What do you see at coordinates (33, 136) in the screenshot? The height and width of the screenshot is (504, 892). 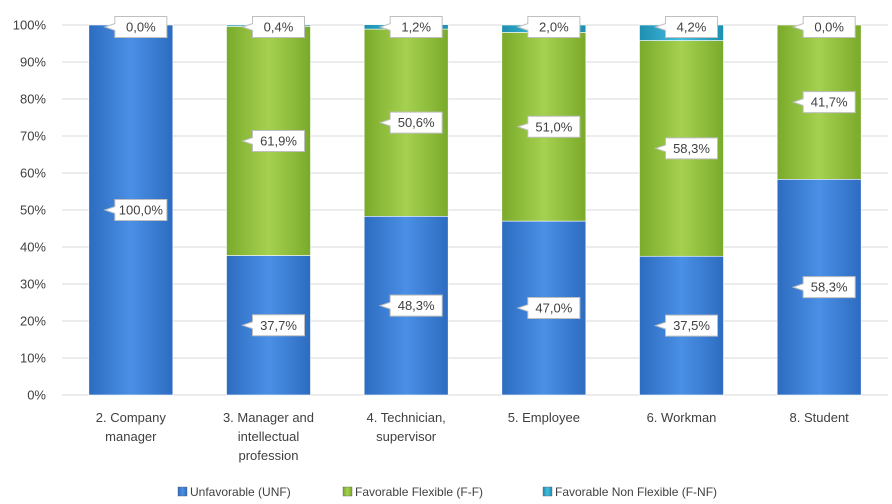 I see `y-tick-label: 70%` at bounding box center [33, 136].